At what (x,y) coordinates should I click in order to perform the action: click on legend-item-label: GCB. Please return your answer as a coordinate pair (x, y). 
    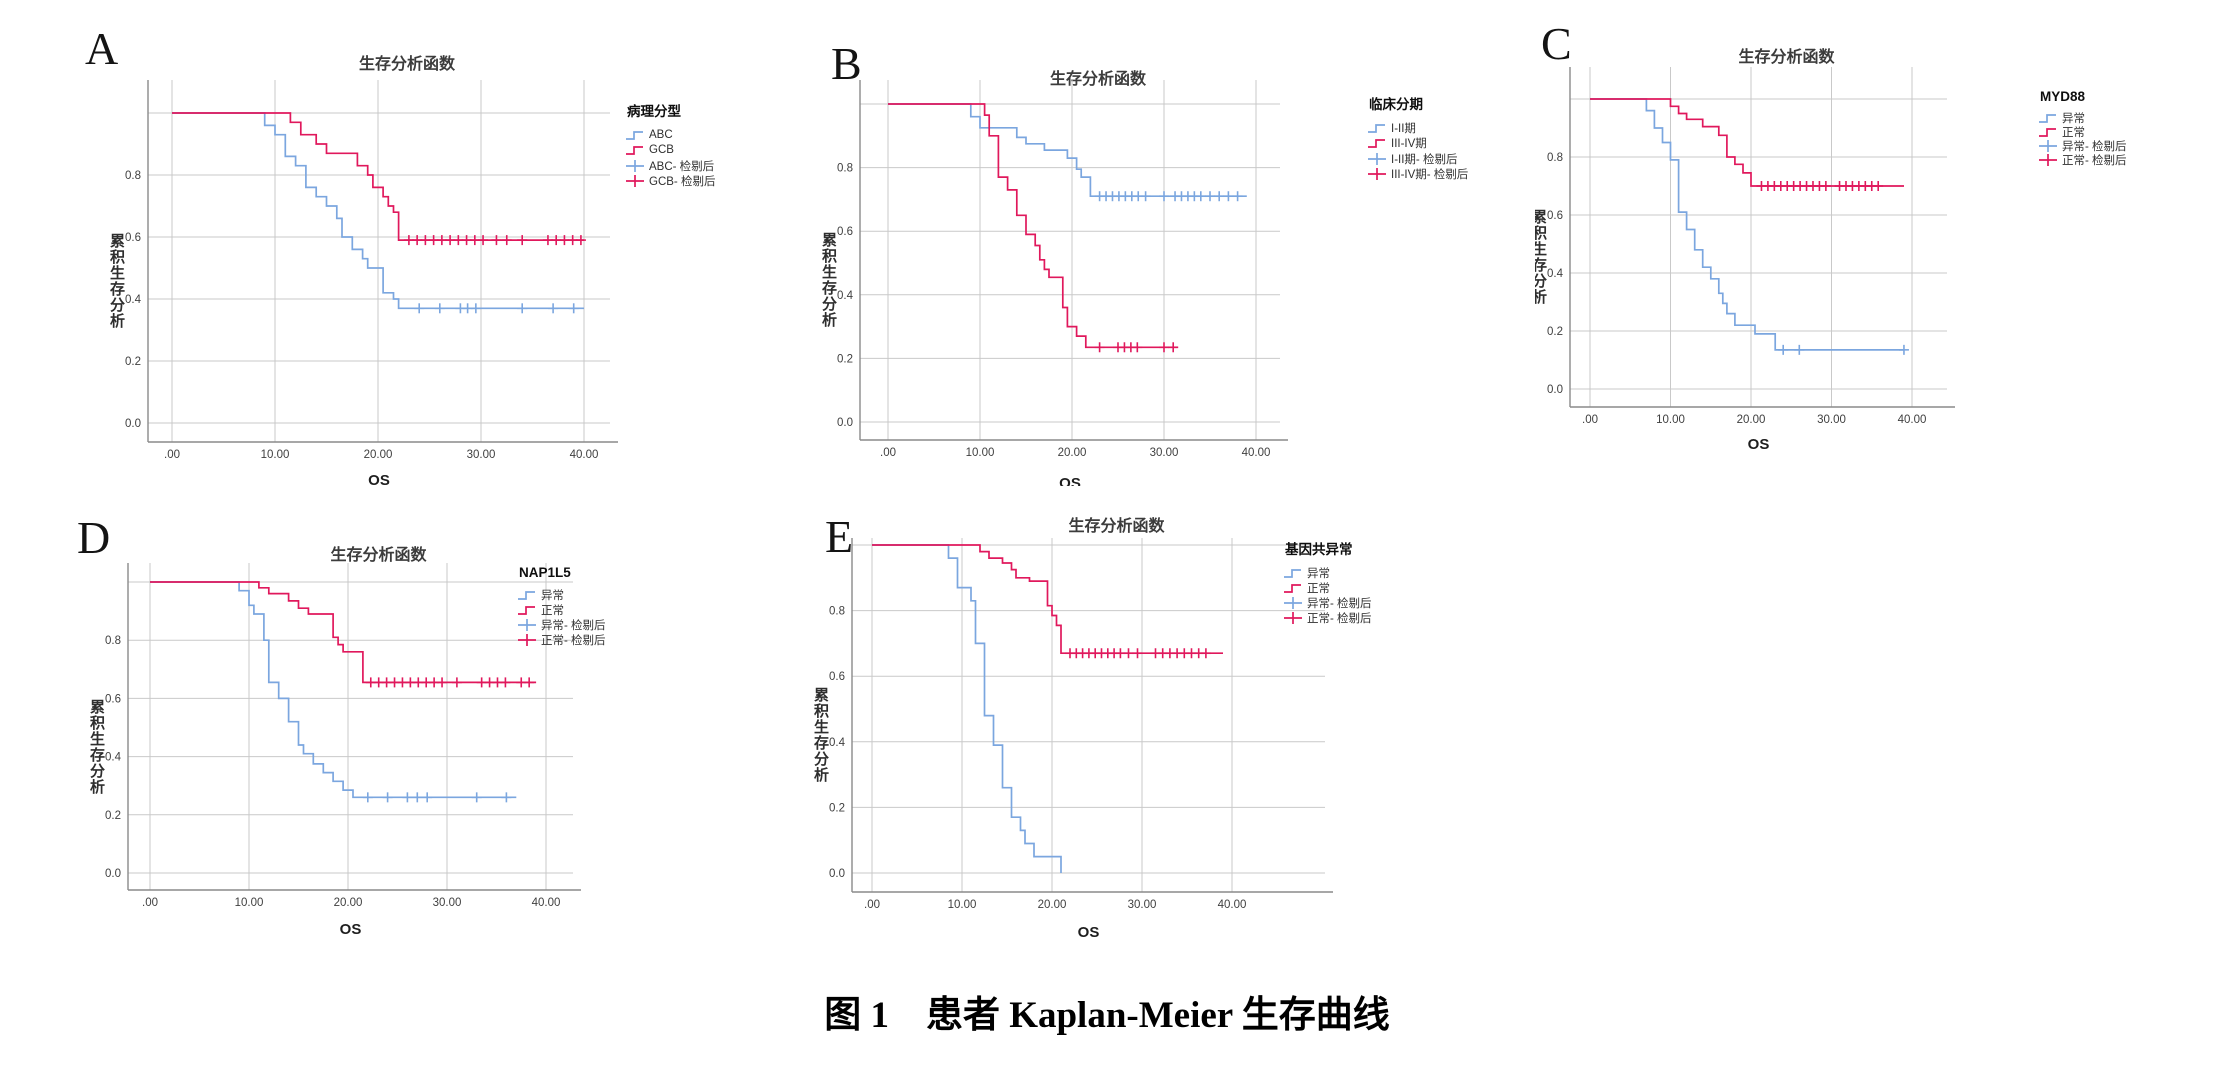
    Looking at the image, I should click on (661, 150).